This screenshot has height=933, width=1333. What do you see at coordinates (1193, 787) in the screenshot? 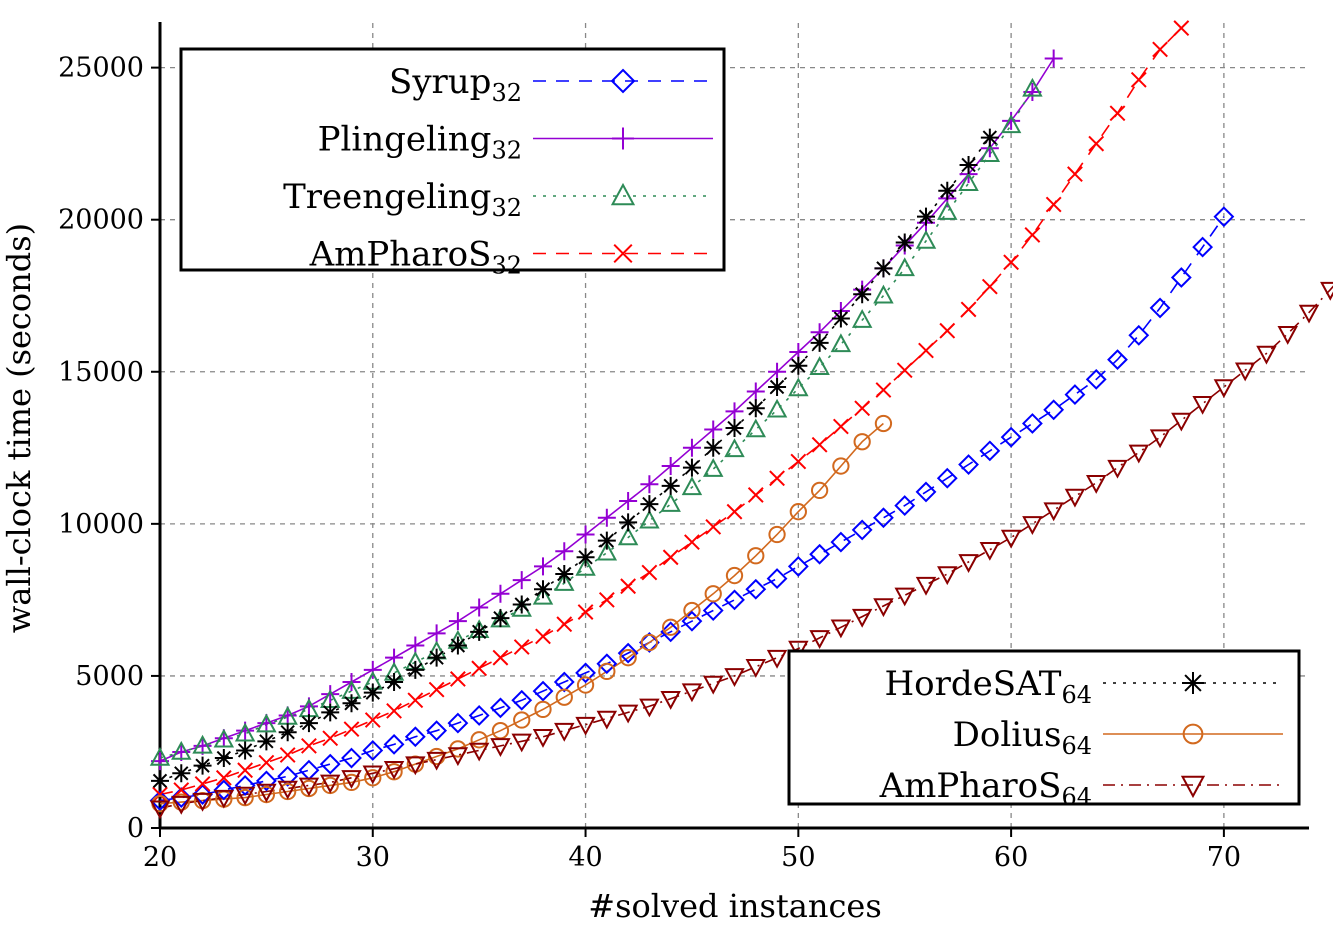
I see `legend-marker-ampharos64` at bounding box center [1193, 787].